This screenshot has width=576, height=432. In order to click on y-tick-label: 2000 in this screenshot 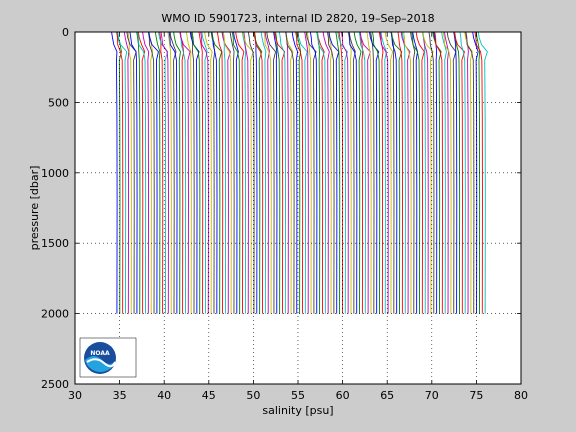, I will do `click(55, 314)`.